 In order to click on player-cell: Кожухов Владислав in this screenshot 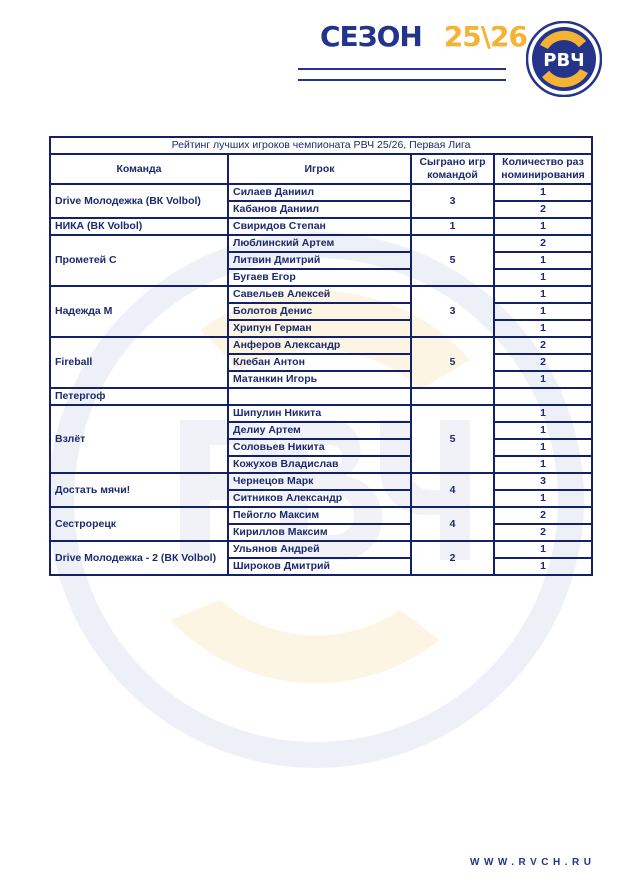, I will do `click(319, 464)`.